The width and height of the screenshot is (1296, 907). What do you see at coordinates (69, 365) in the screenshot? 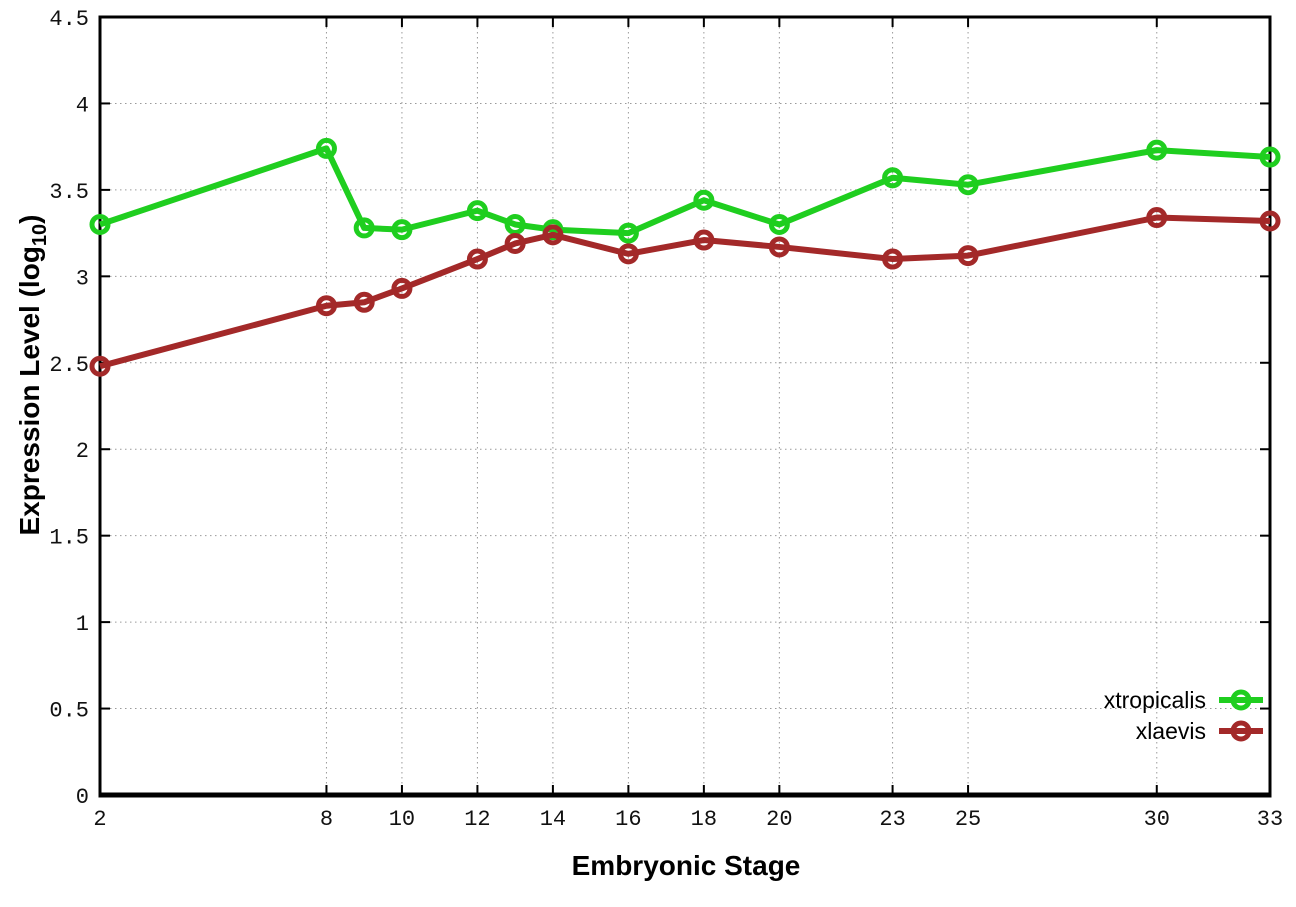
I see `y-tick-label: 2.5` at bounding box center [69, 365].